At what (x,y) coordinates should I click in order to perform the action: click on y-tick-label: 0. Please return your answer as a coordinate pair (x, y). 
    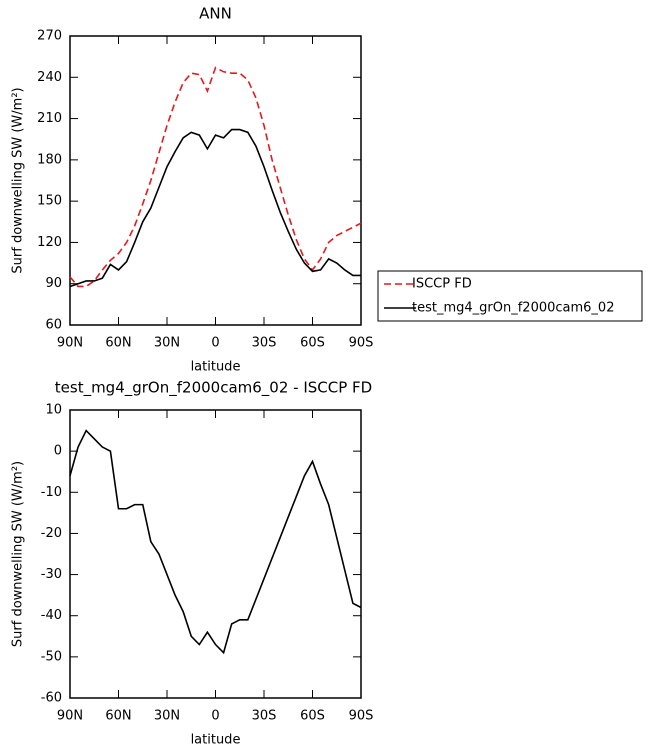
    Looking at the image, I should click on (58, 451).